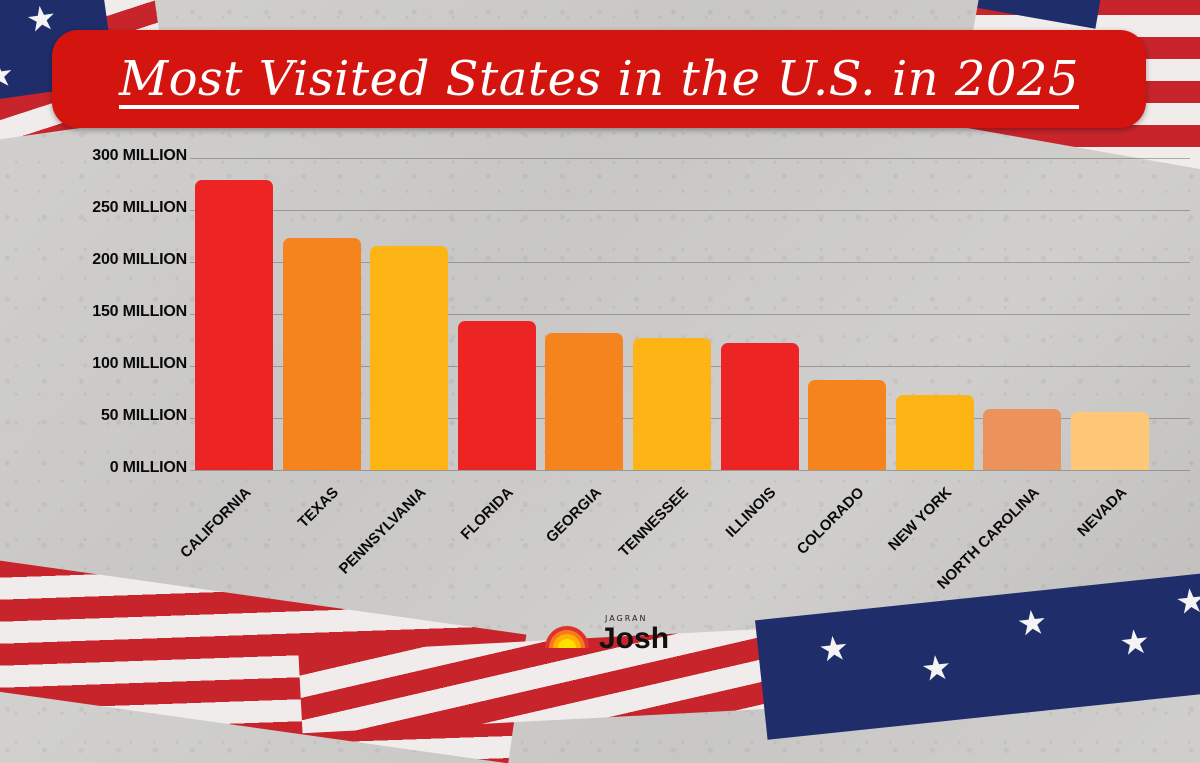 The width and height of the screenshot is (1200, 763). What do you see at coordinates (634, 638) in the screenshot?
I see `logo-main-text: Josh` at bounding box center [634, 638].